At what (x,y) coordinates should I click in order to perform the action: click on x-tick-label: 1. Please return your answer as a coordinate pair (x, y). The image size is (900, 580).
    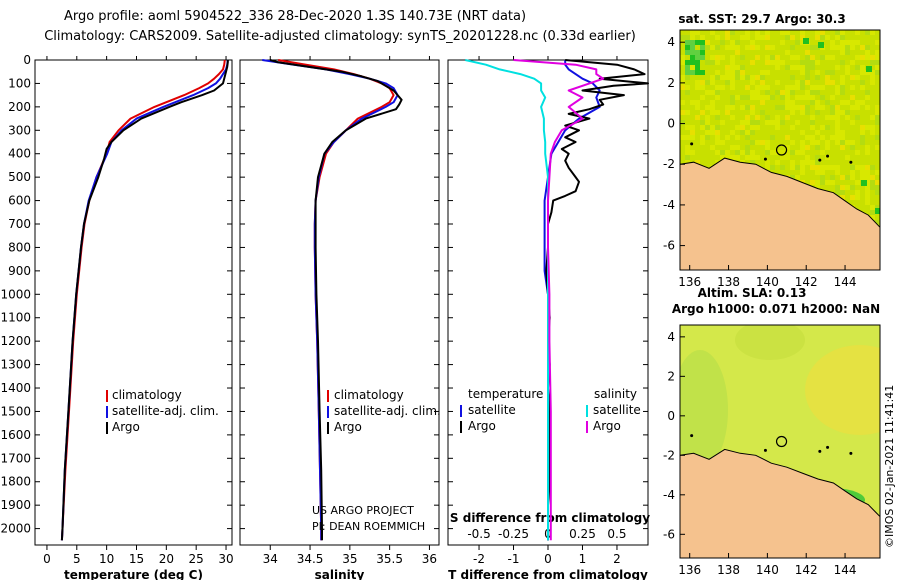
    Looking at the image, I should click on (583, 559).